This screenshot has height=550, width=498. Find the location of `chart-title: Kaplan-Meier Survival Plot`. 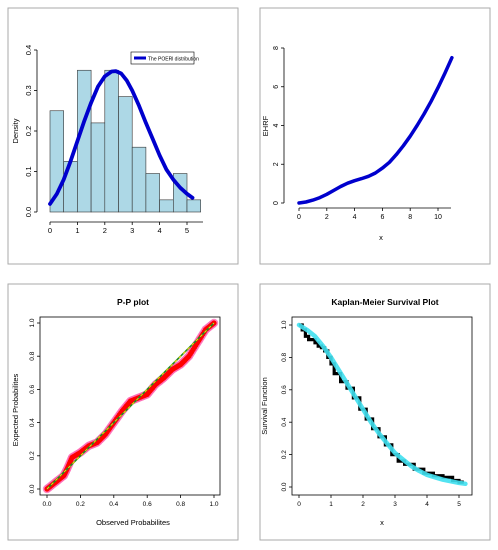

chart-title: Kaplan-Meier Survival Plot is located at coordinates (384, 302).